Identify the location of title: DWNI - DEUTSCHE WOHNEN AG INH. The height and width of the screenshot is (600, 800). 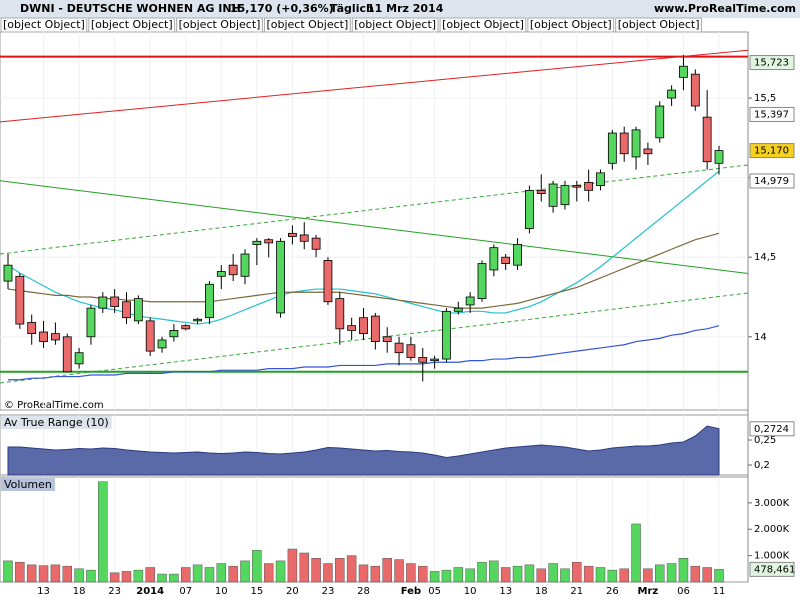
(130, 8).